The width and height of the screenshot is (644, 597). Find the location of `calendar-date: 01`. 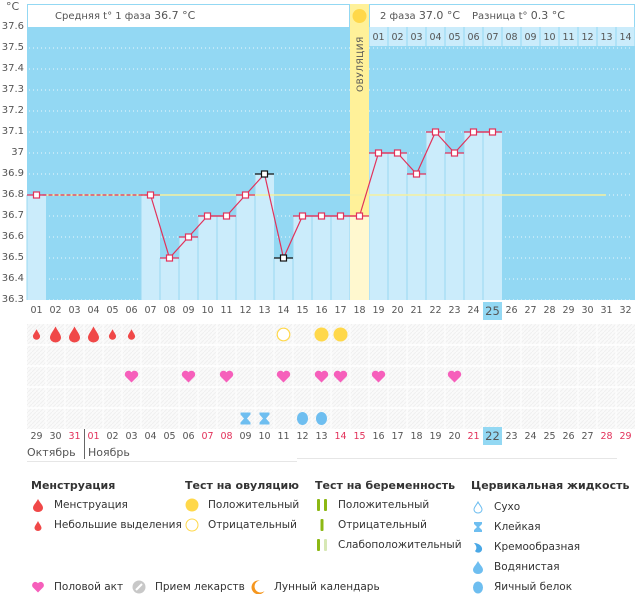

calendar-date: 01 is located at coordinates (93, 436).